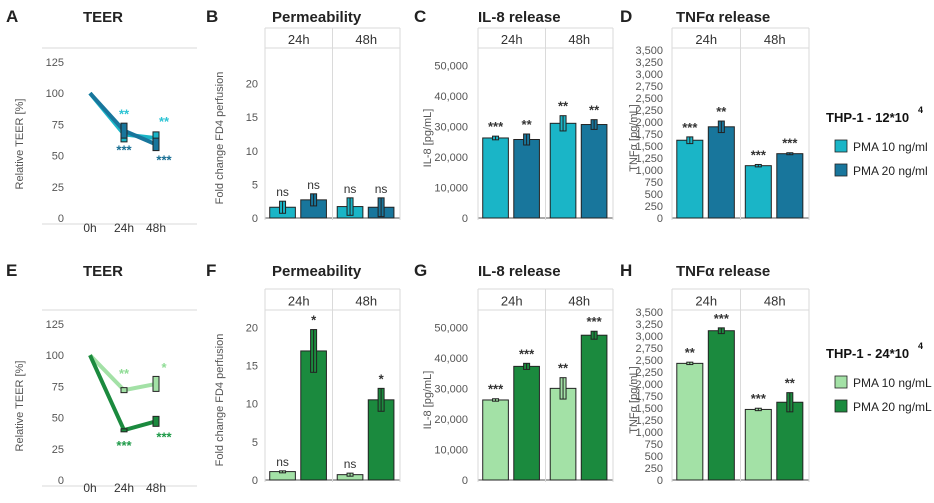  What do you see at coordinates (58, 188) in the screenshot?
I see `y-tick-label: 25` at bounding box center [58, 188].